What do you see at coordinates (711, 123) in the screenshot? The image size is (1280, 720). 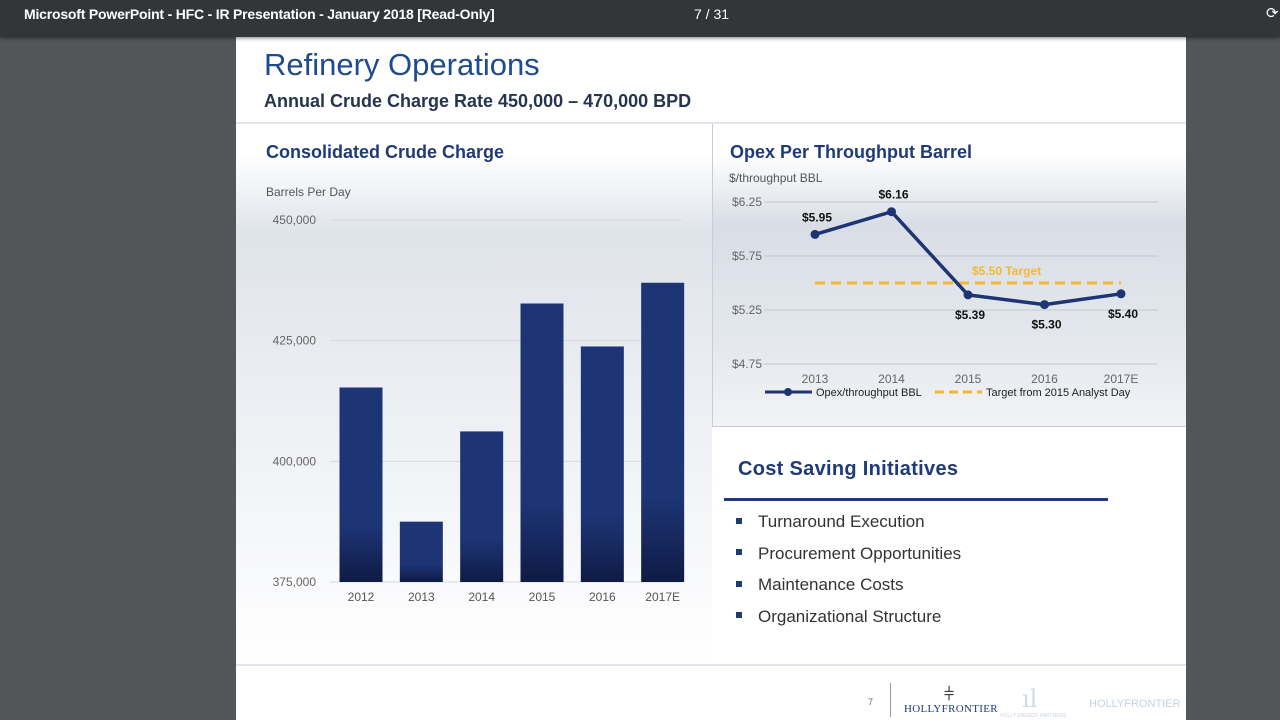 I see `header-divider` at bounding box center [711, 123].